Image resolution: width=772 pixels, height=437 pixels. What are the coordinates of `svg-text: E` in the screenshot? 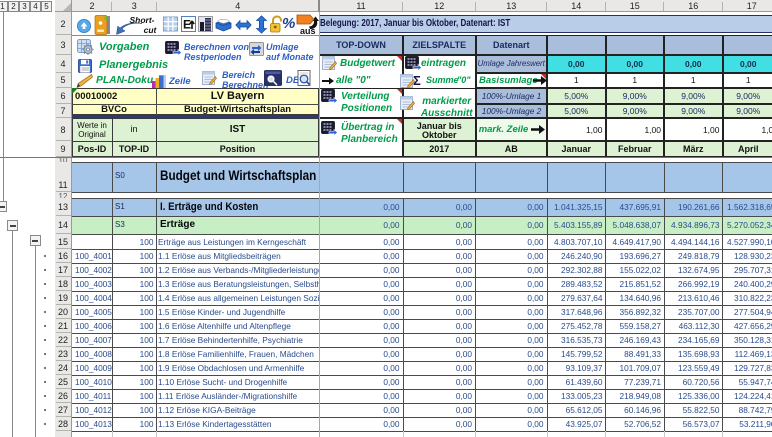 It's located at (187, 25).